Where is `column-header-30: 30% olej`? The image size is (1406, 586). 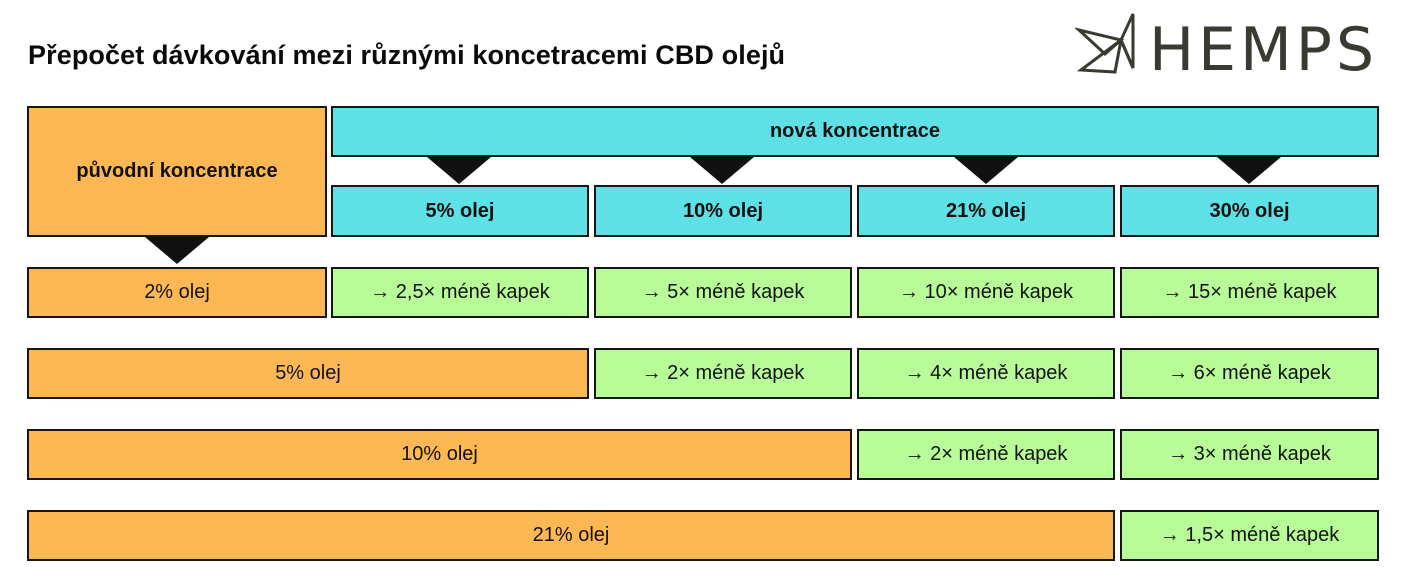 column-header-30: 30% olej is located at coordinates (1249, 211).